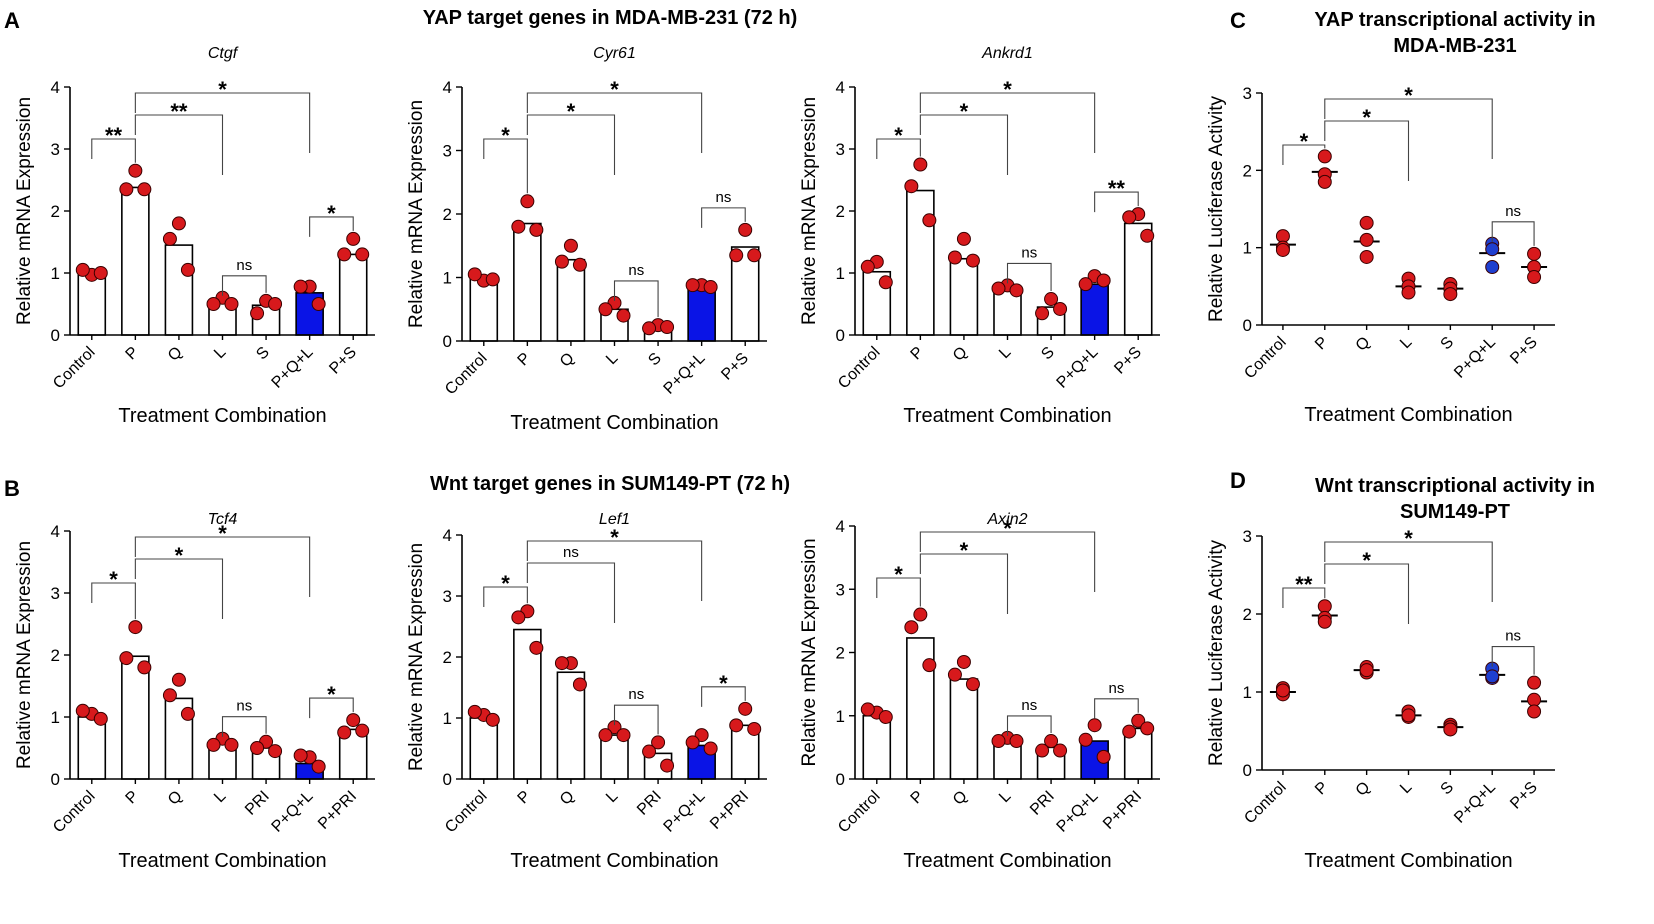  What do you see at coordinates (1455, 486) in the screenshot?
I see `panel-d-title-line1: Wnt transcriptional activity in` at bounding box center [1455, 486].